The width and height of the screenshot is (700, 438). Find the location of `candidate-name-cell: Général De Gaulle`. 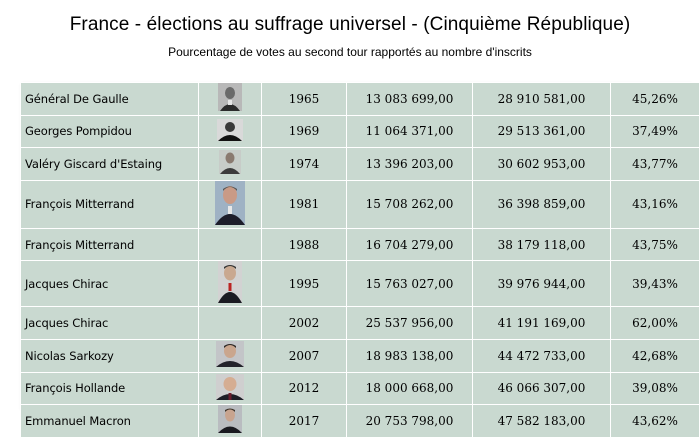

candidate-name-cell: Général De Gaulle is located at coordinates (109, 99).